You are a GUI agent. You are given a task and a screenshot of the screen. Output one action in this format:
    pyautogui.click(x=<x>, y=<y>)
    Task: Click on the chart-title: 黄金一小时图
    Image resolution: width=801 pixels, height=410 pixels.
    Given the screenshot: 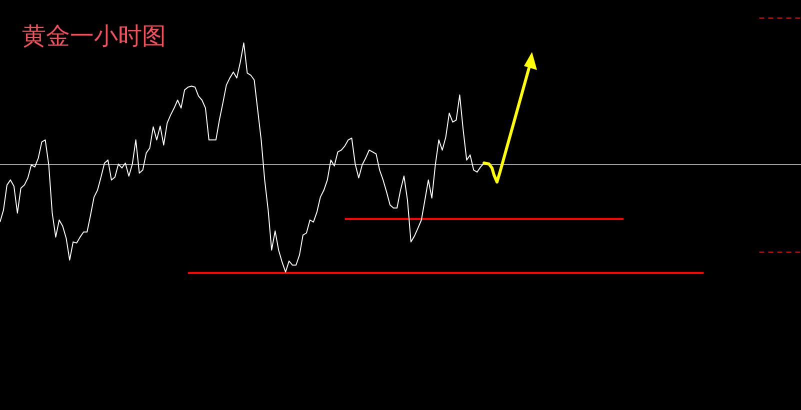 What is the action you would take?
    pyautogui.click(x=94, y=36)
    